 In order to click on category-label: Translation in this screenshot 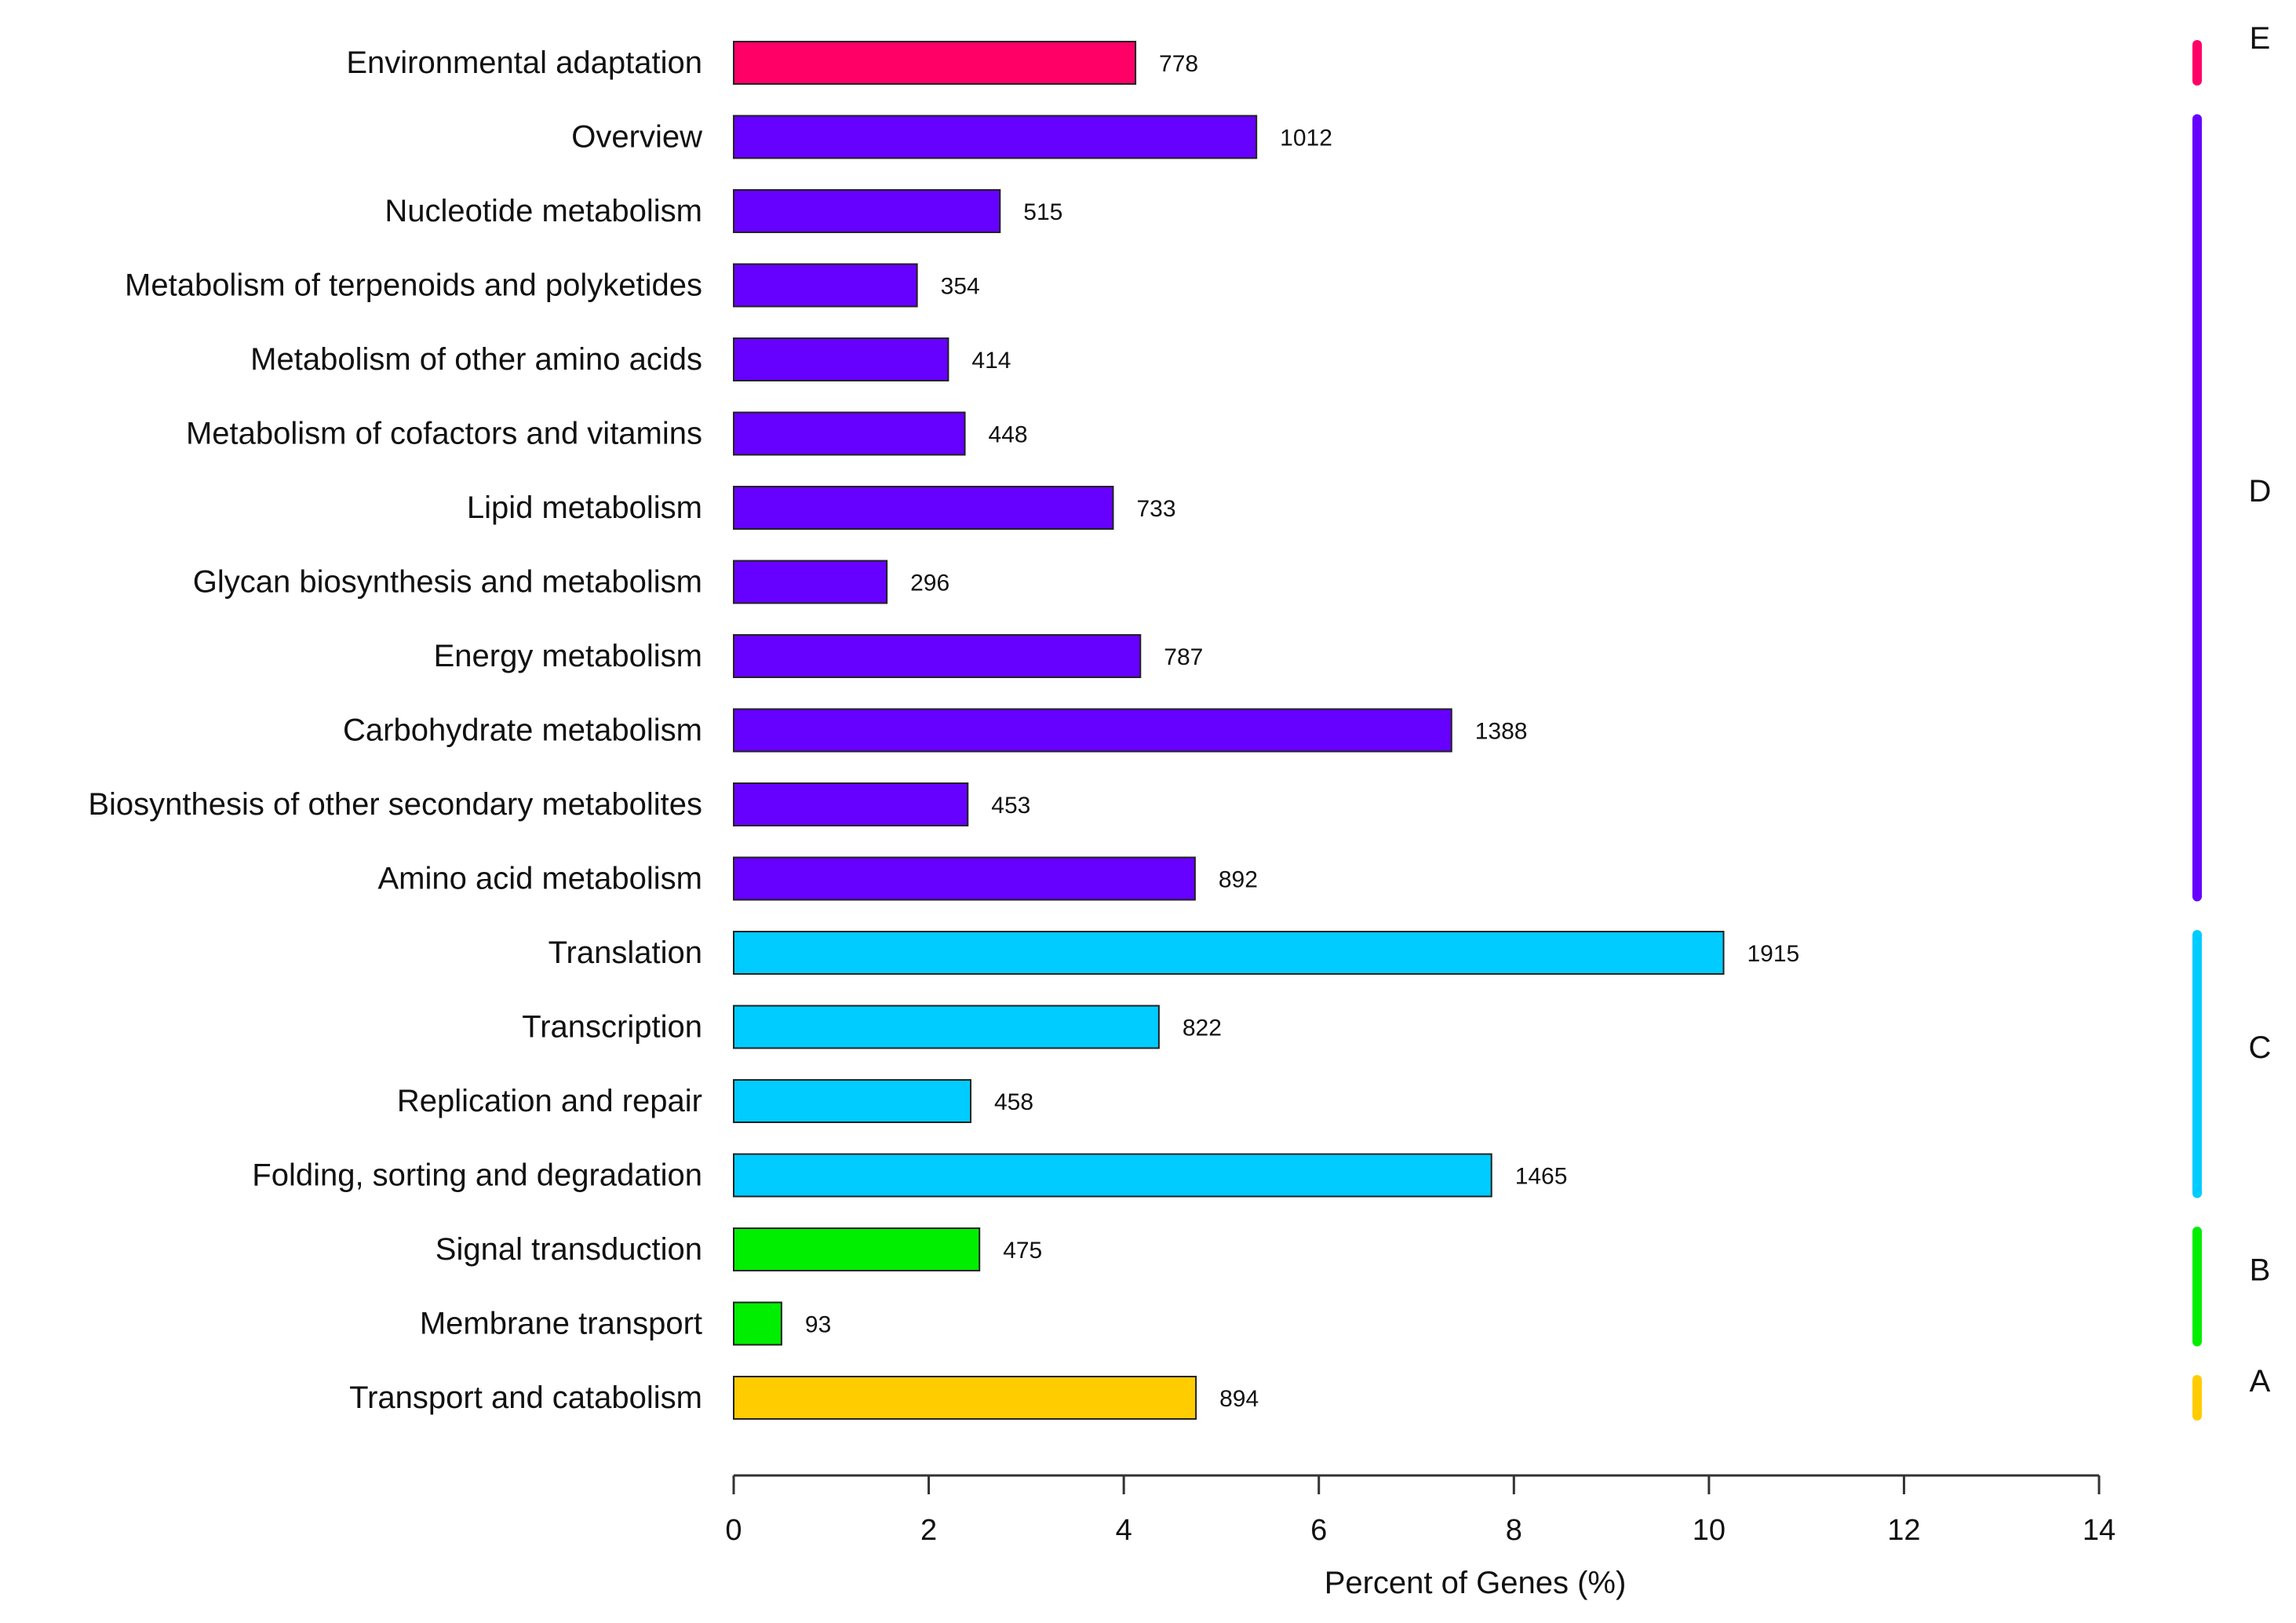, I will do `click(625, 953)`.